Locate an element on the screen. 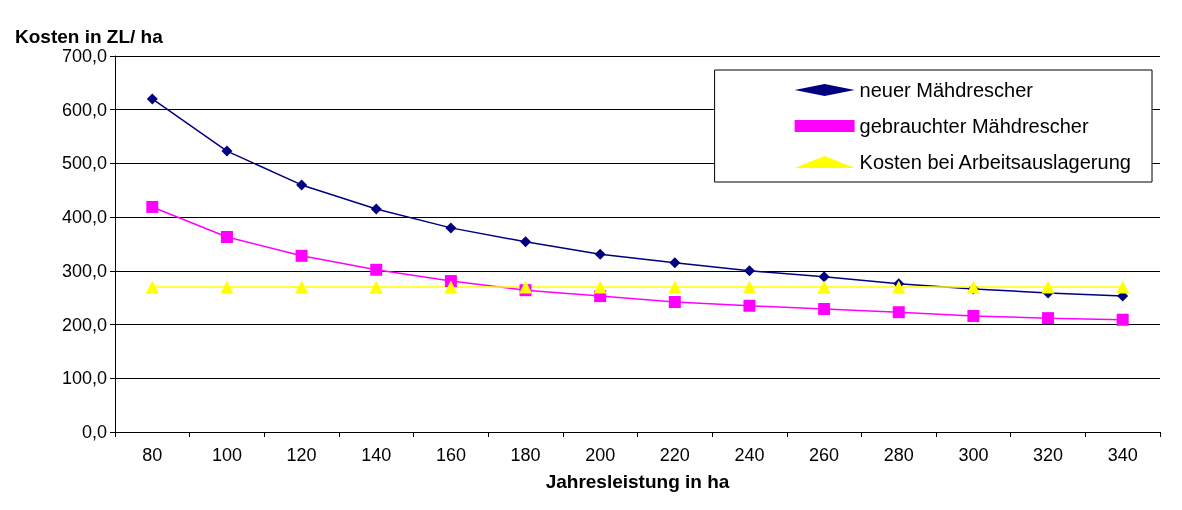  y-tick-label: 600,0 is located at coordinates (84, 109).